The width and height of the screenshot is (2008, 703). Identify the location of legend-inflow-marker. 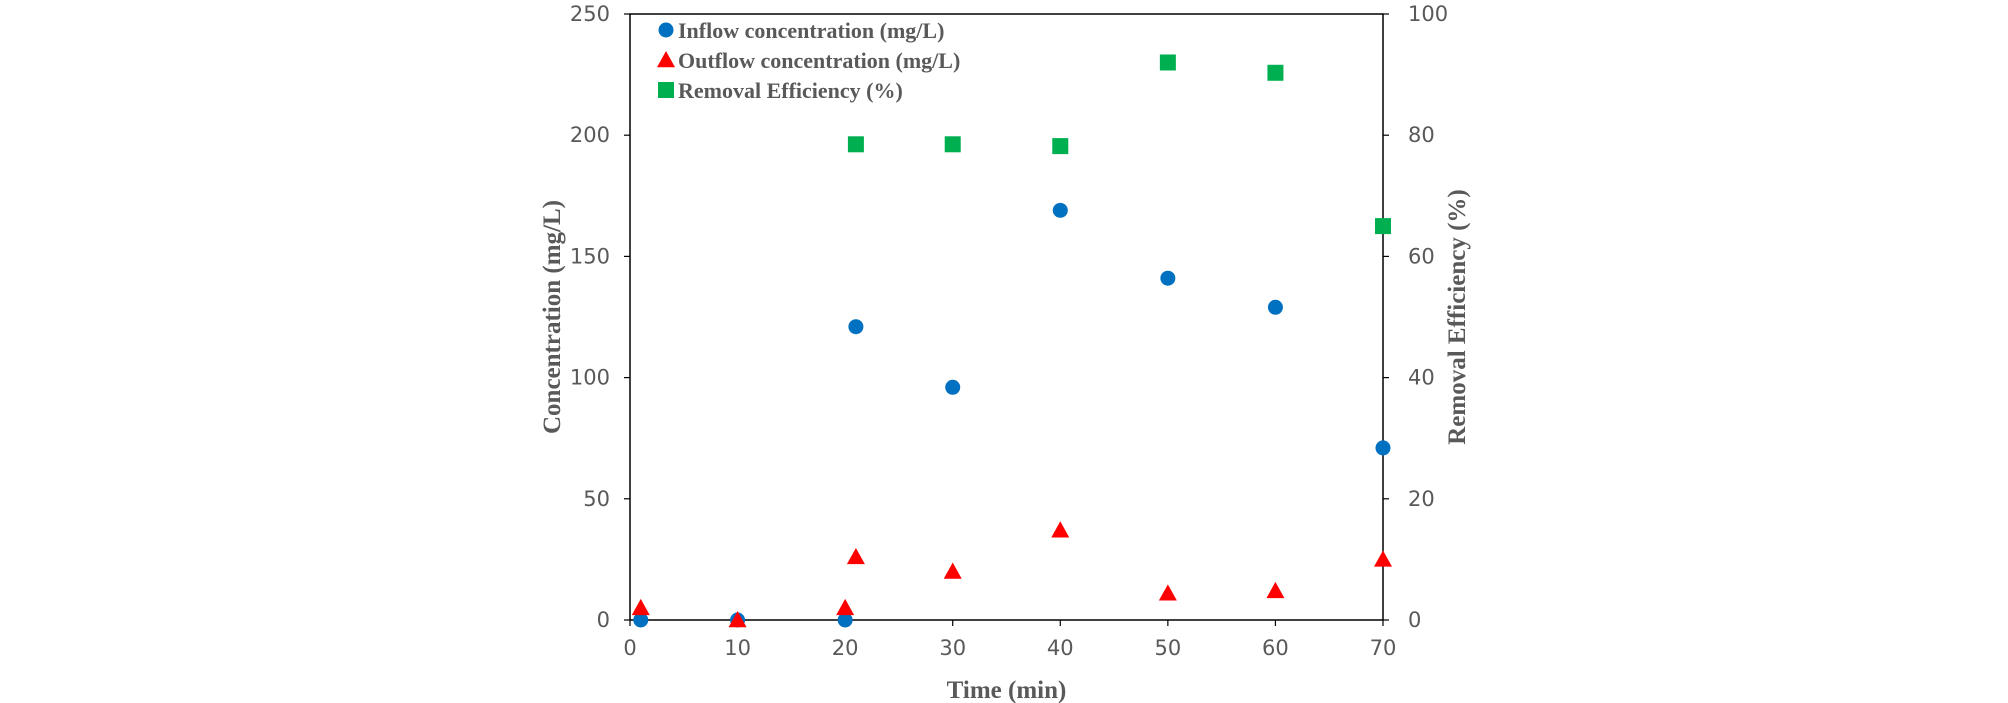
(666, 30).